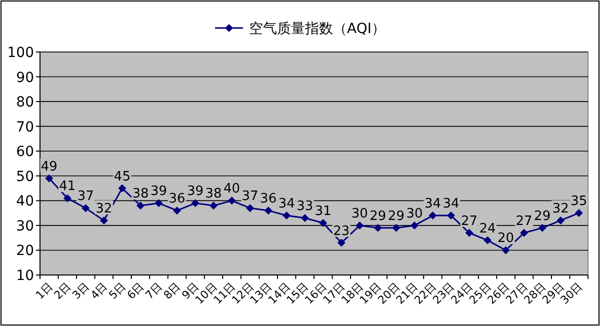 This screenshot has height=326, width=600. Describe the element at coordinates (305, 206) in the screenshot. I see `data-label: 33` at that location.